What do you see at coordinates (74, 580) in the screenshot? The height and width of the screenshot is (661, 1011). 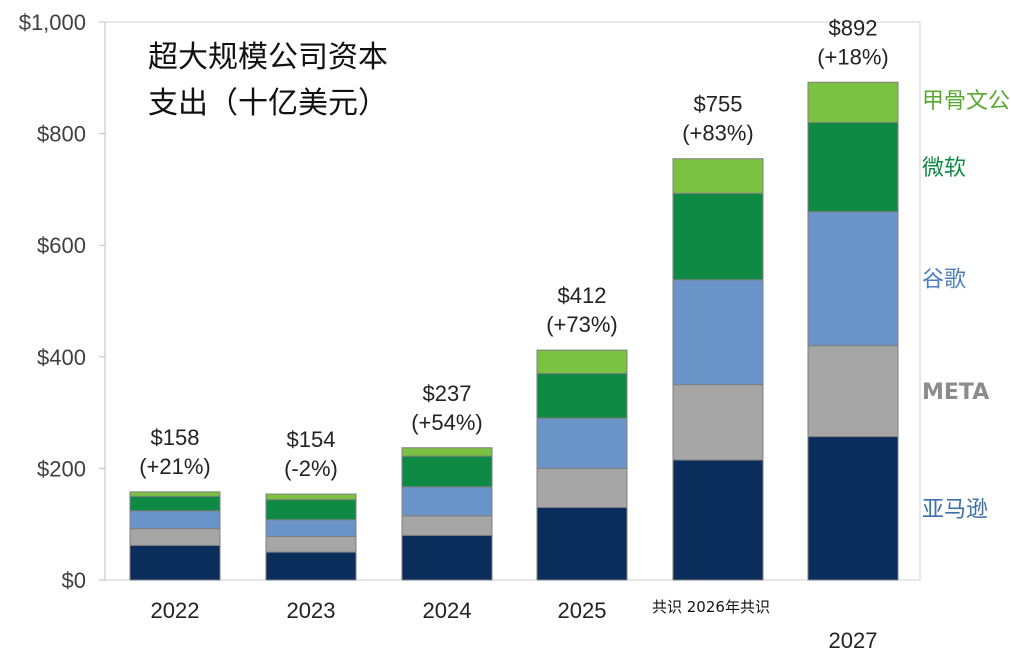 I see `y-tick-label: $0` at bounding box center [74, 580].